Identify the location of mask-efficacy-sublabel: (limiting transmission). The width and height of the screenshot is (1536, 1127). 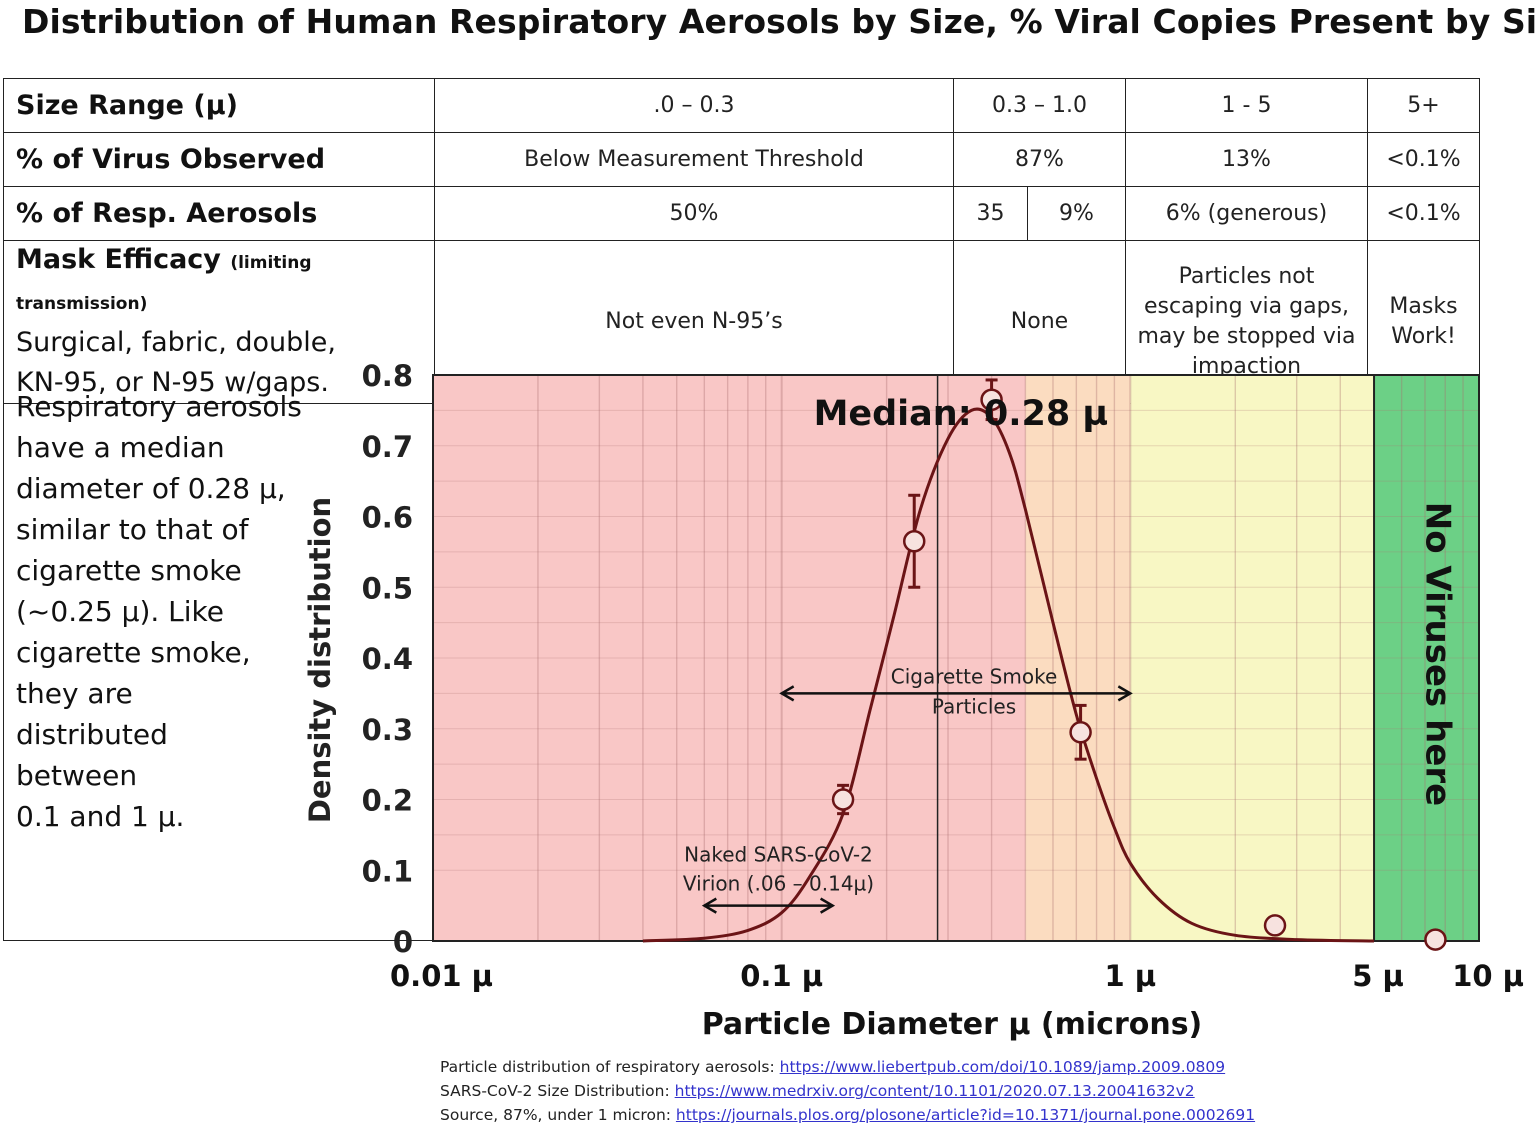
(164, 283).